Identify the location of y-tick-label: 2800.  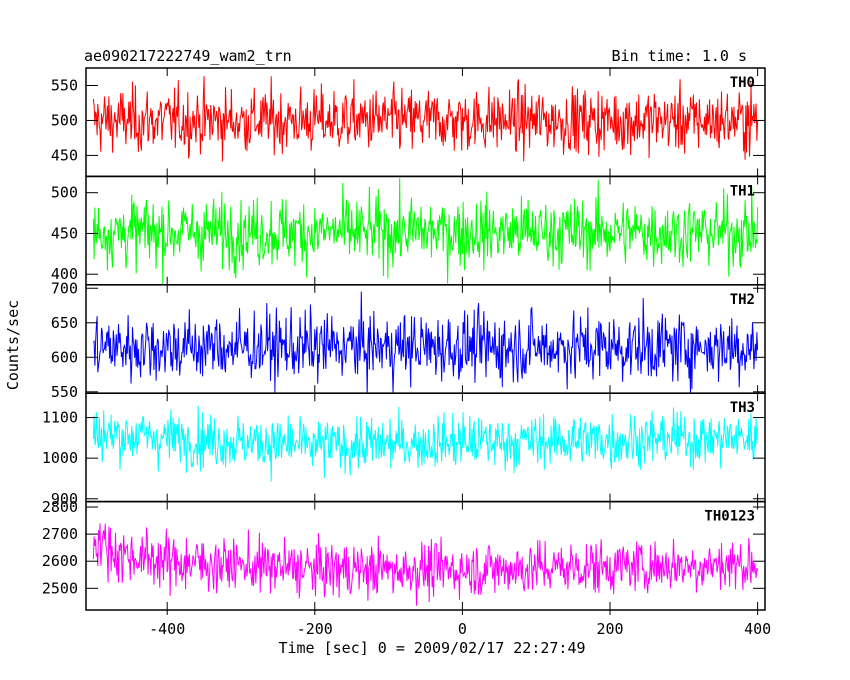
(60, 507).